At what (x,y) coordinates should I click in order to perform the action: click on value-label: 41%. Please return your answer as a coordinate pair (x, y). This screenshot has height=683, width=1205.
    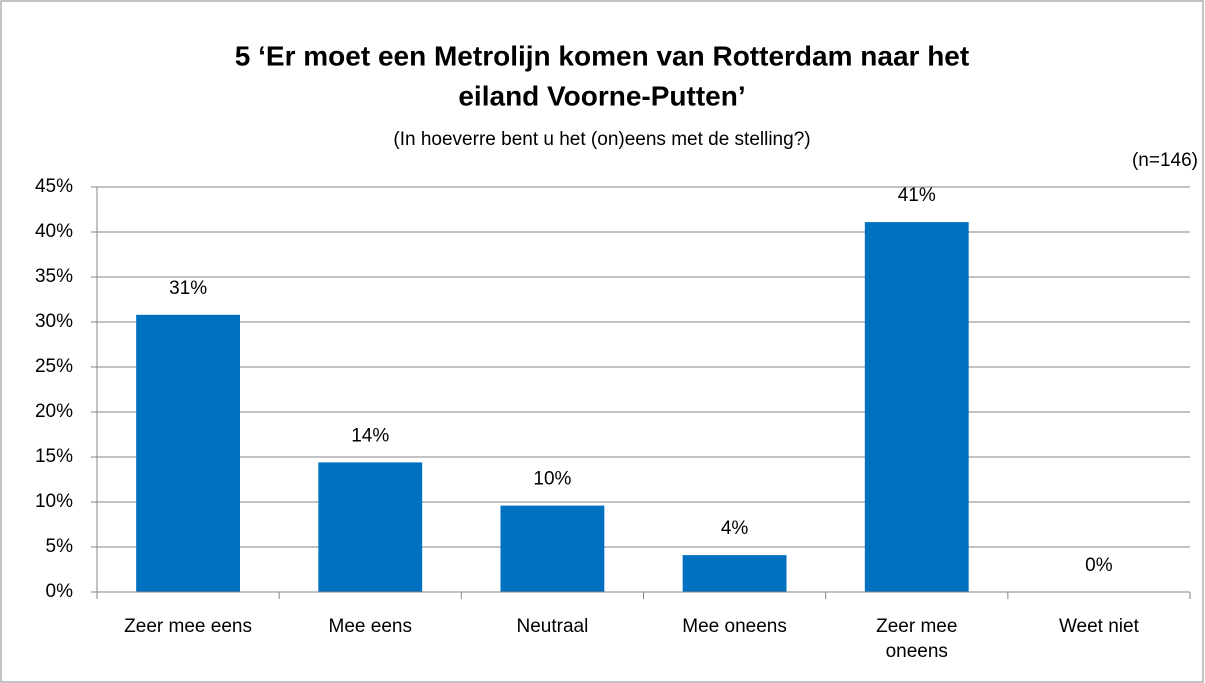
    Looking at the image, I should click on (917, 195).